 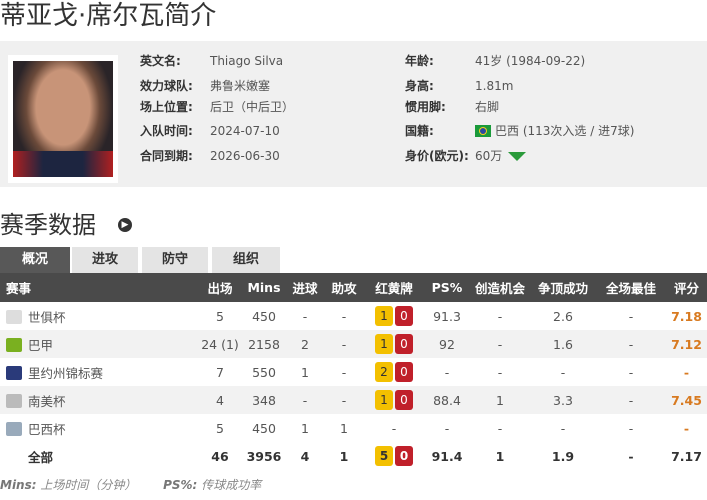 What do you see at coordinates (220, 344) in the screenshot?
I see `apps-cell: 24 (1)` at bounding box center [220, 344].